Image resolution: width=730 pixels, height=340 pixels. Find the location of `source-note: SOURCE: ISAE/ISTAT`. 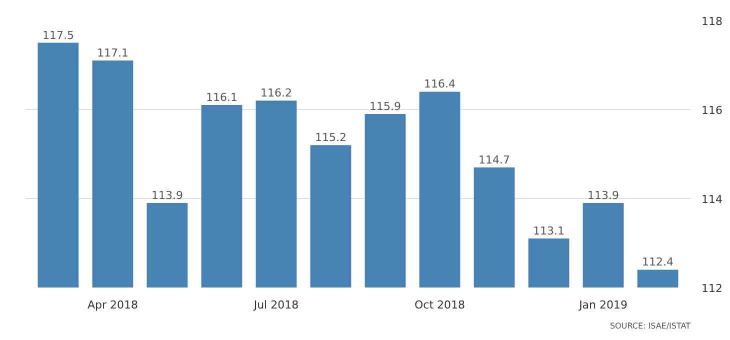

source-note: SOURCE: ISAE/ISTAT is located at coordinates (650, 326).